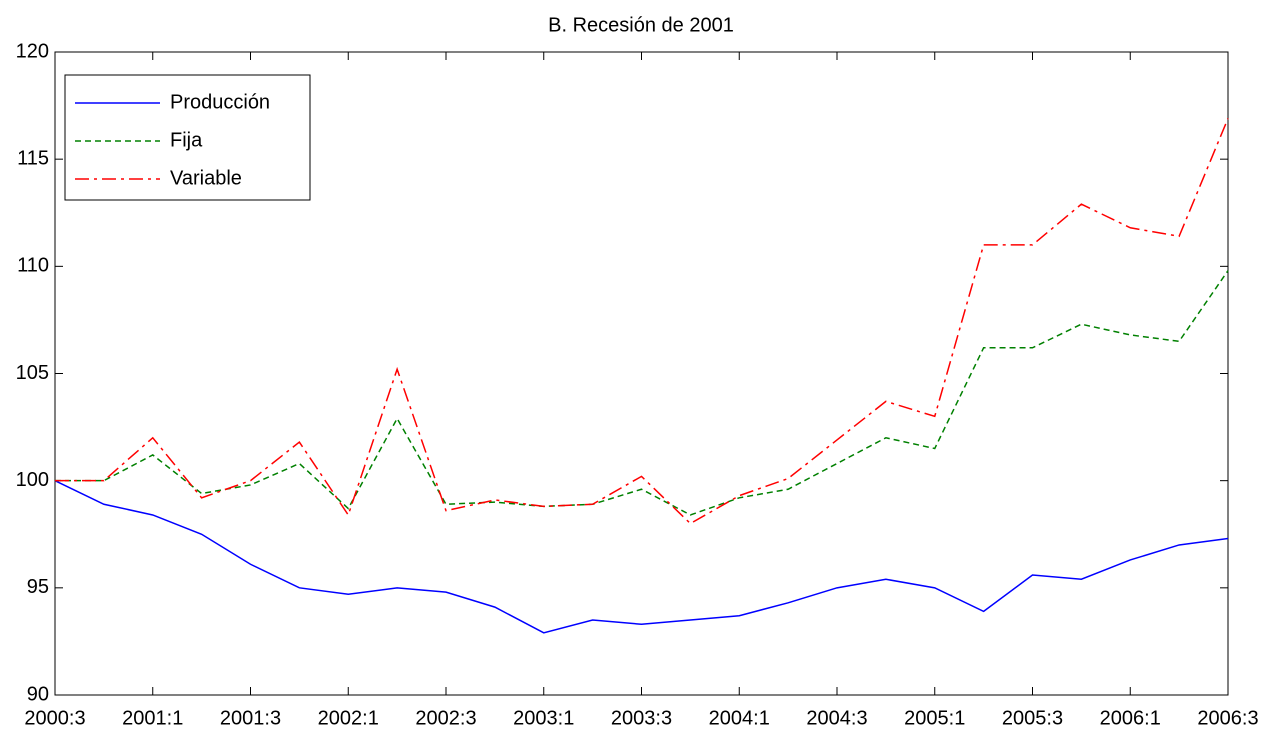  Describe the element at coordinates (152, 718) in the screenshot. I see `x-tick-label: 2001:1` at that location.